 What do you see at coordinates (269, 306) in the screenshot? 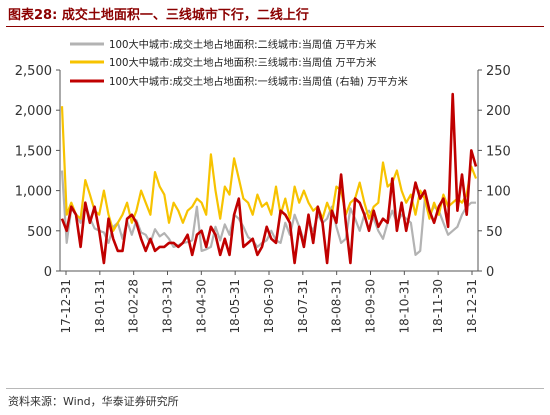
I see `x-tick-label: 18-06-30` at bounding box center [269, 306].